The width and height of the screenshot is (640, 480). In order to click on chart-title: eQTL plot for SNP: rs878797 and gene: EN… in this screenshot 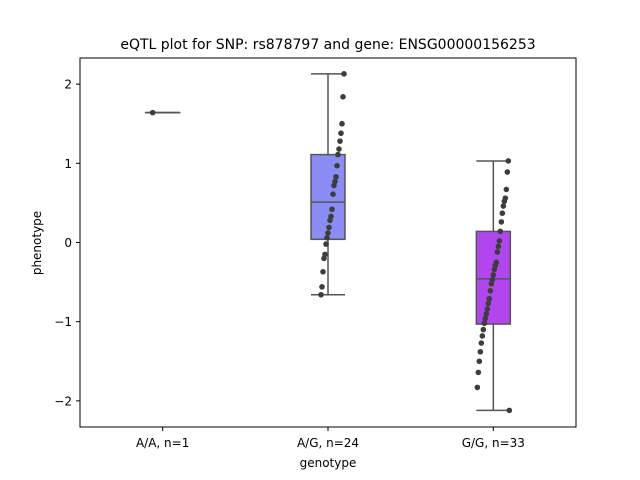, I will do `click(327, 45)`.